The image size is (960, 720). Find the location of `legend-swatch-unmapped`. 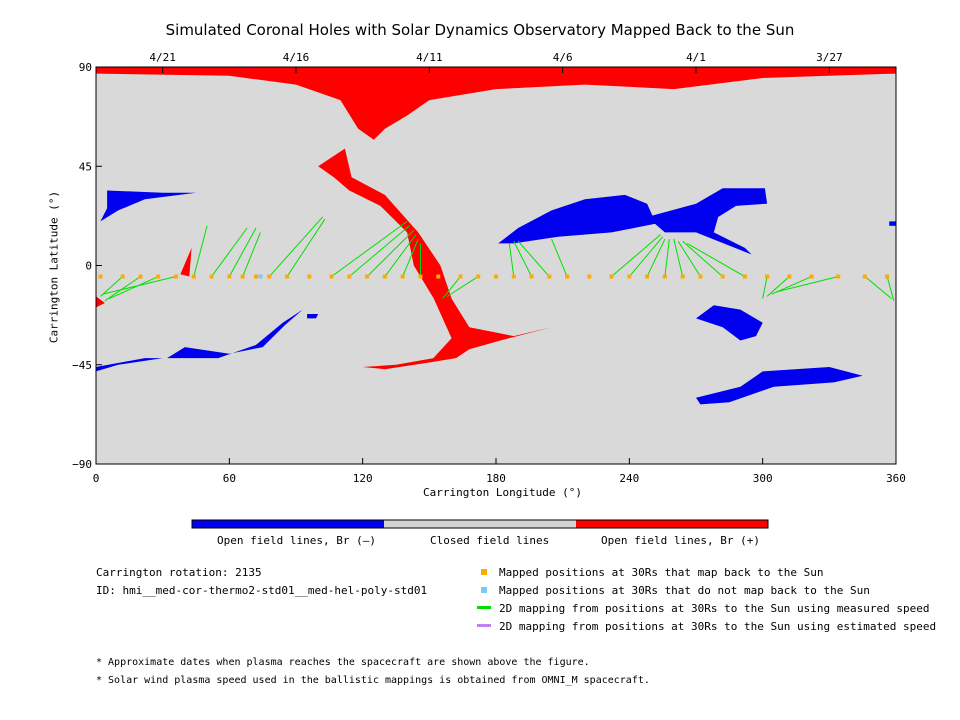

legend-swatch-unmapped is located at coordinates (484, 590).